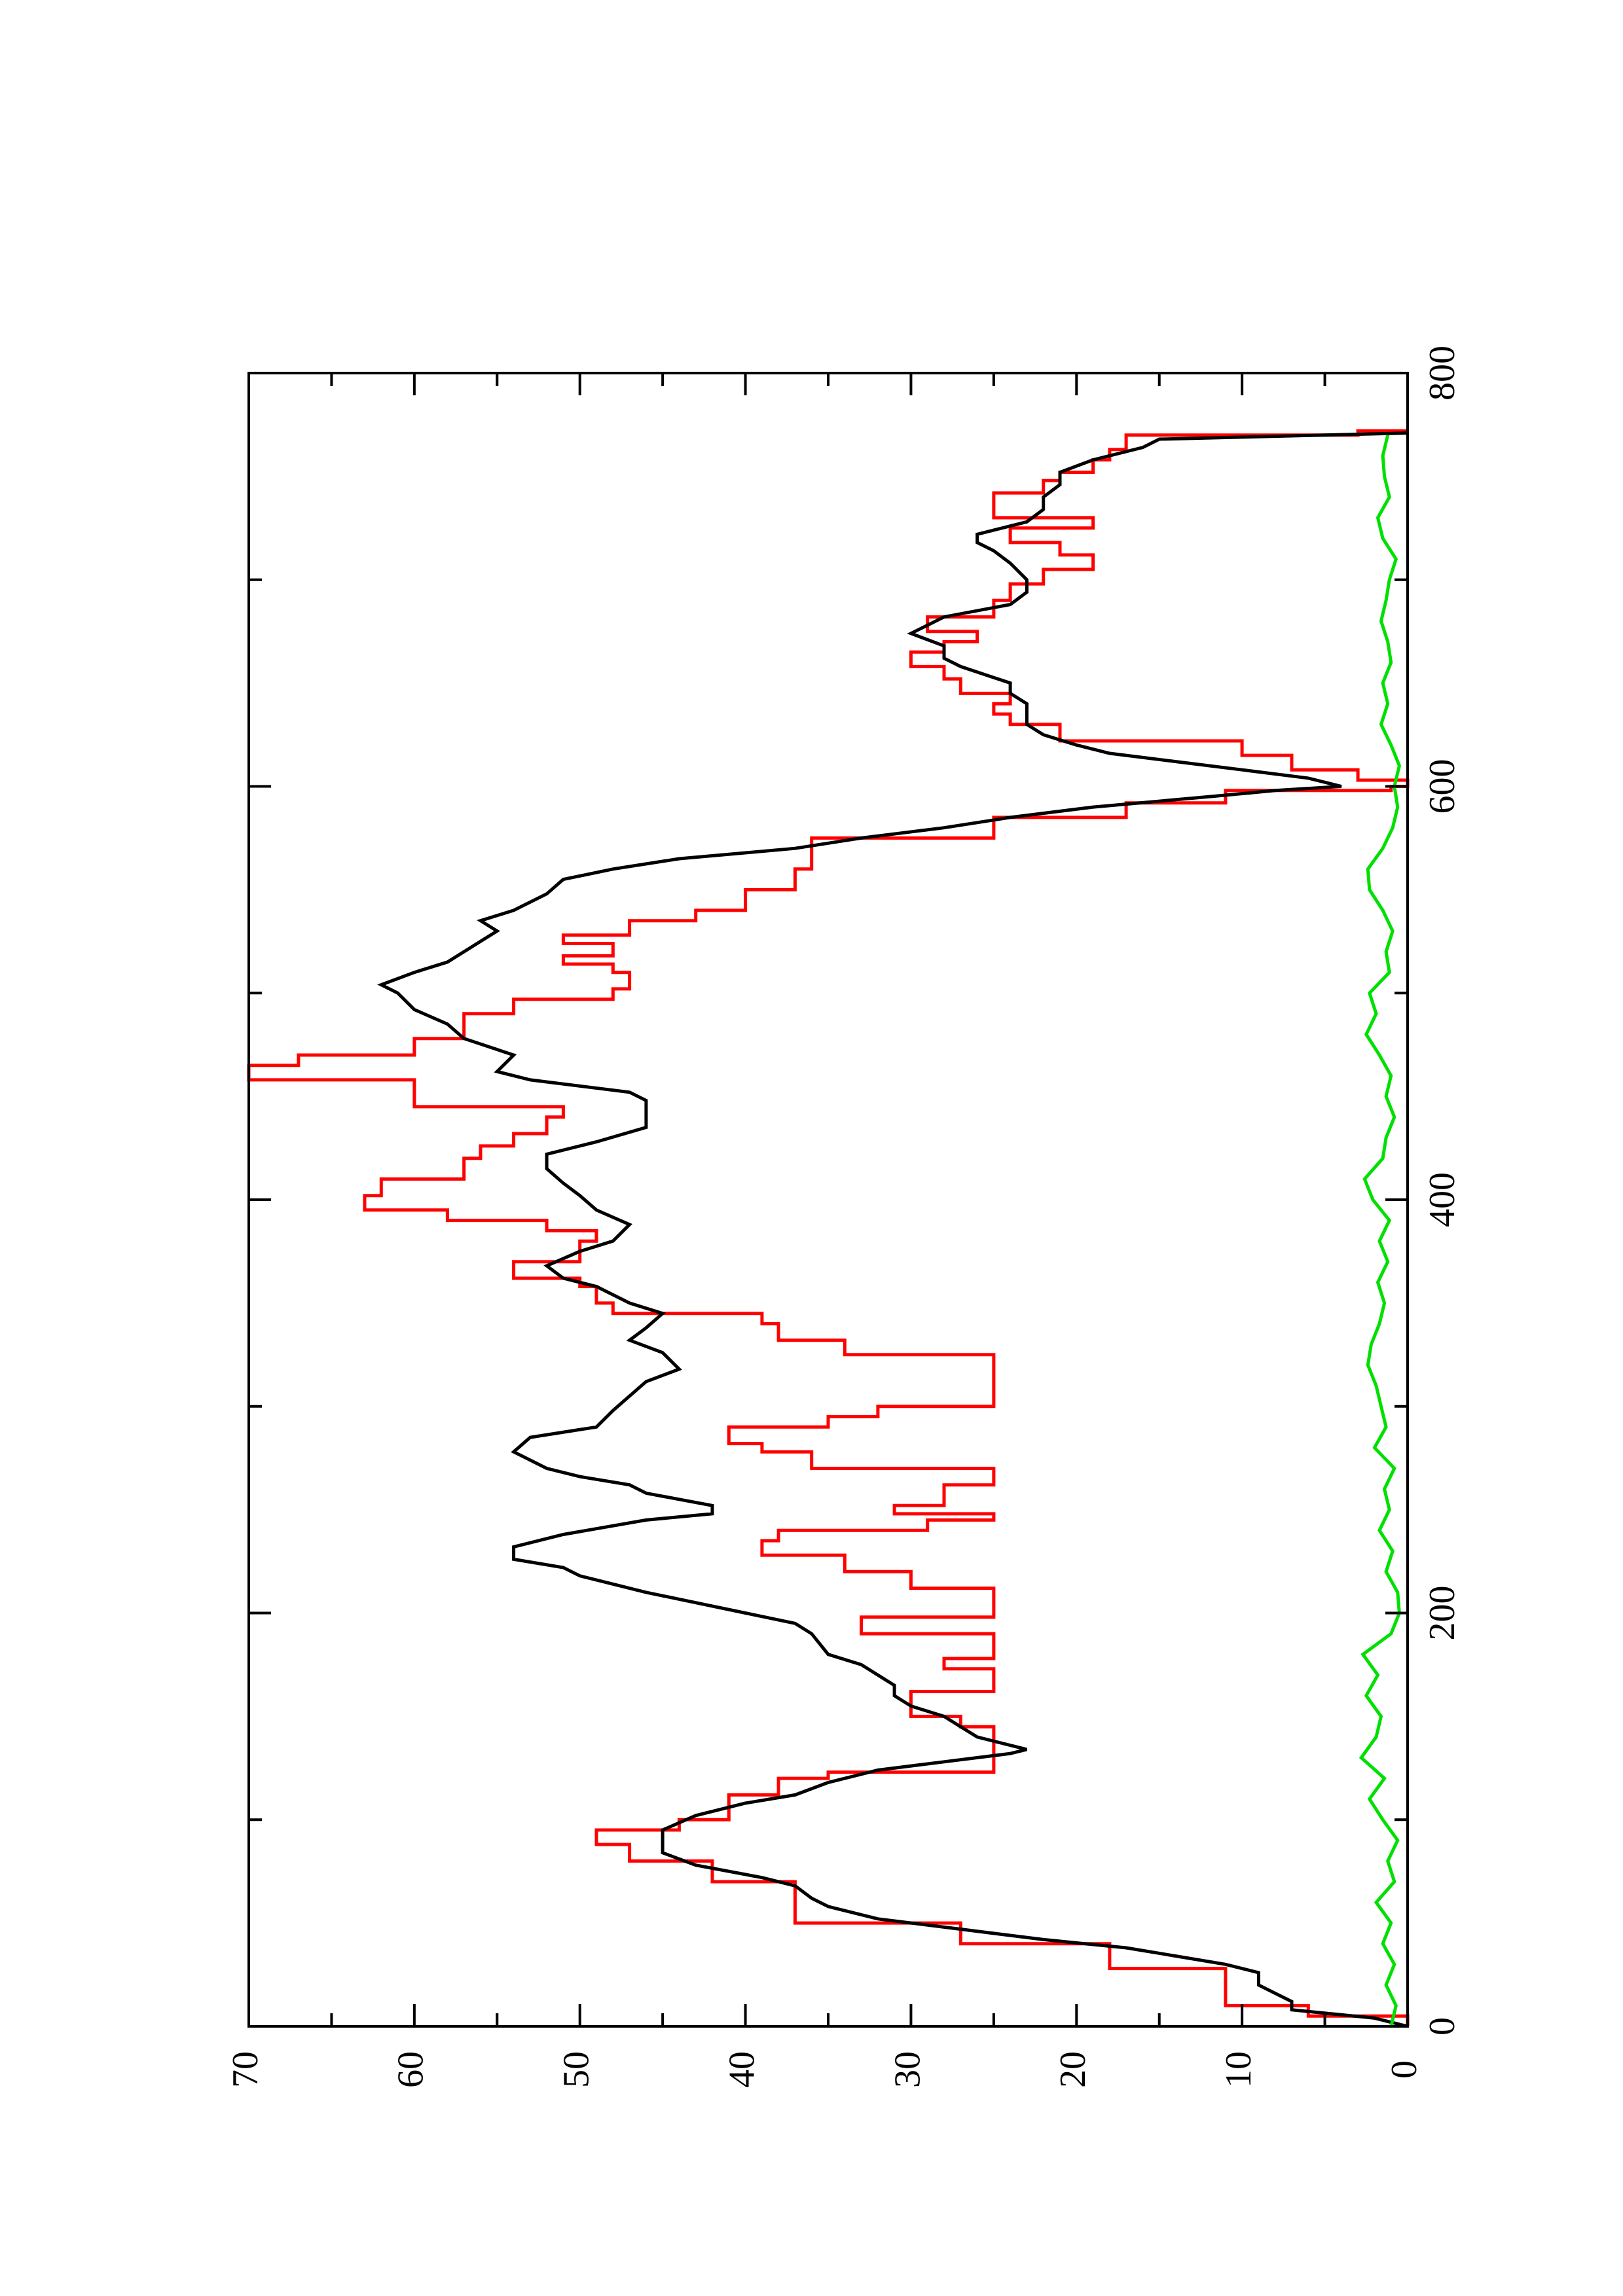 The width and height of the screenshot is (1623, 2296). I want to click on y-tick-label: 30, so click(907, 2069).